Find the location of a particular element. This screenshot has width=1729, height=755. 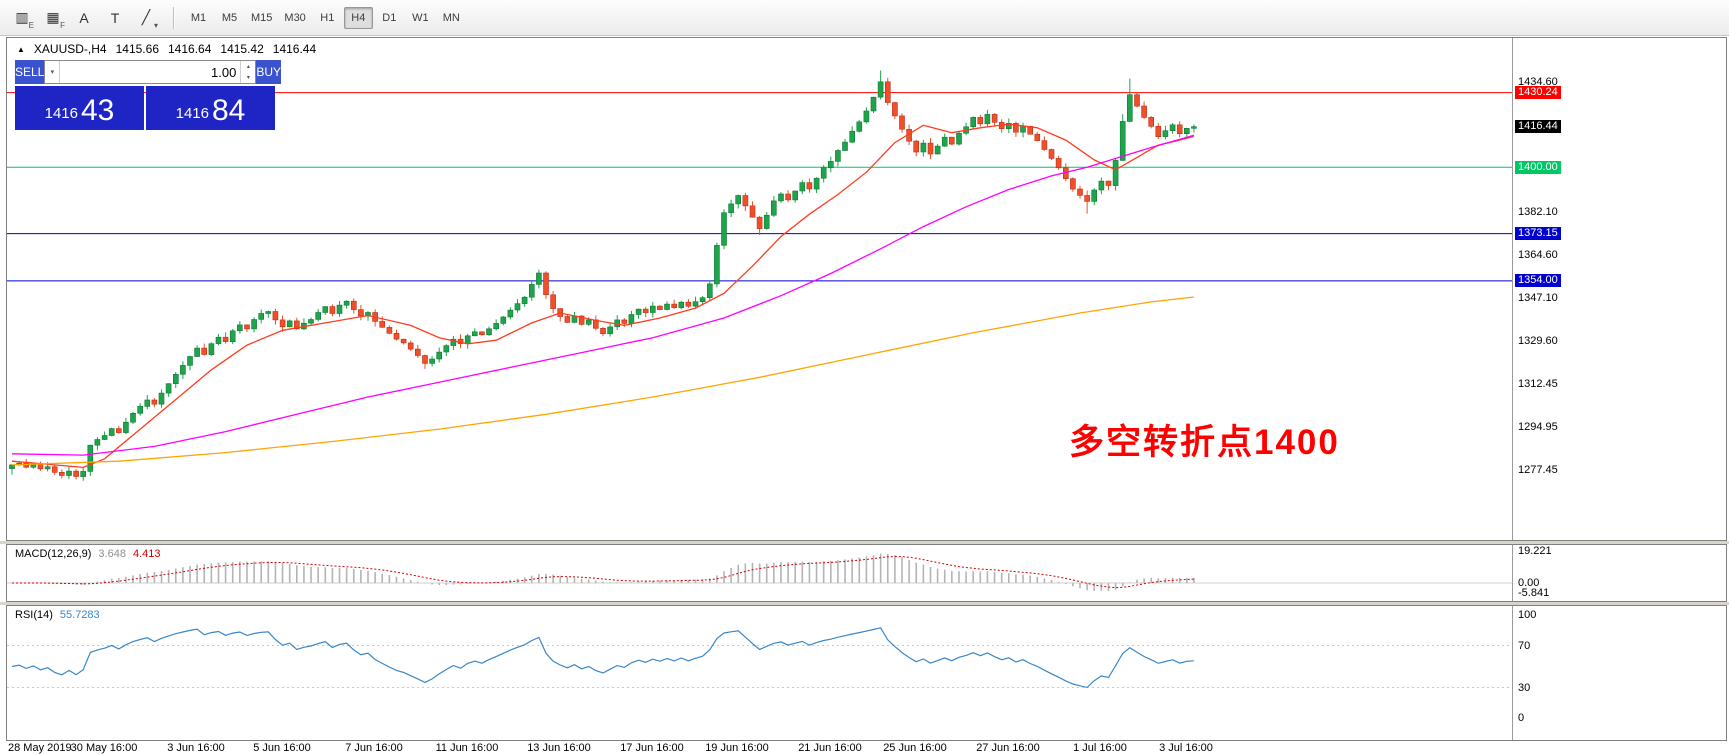

time-axis-label: 1 Jul 16:00 is located at coordinates (1100, 748).